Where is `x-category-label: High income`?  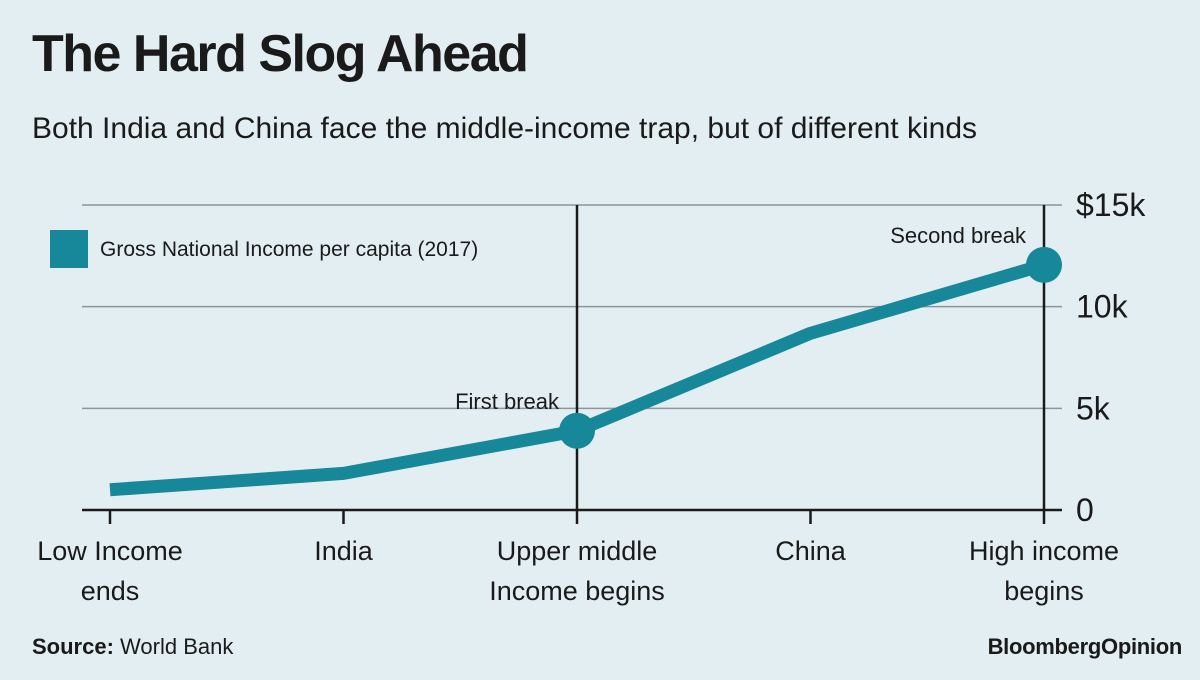 x-category-label: High income is located at coordinates (1044, 551).